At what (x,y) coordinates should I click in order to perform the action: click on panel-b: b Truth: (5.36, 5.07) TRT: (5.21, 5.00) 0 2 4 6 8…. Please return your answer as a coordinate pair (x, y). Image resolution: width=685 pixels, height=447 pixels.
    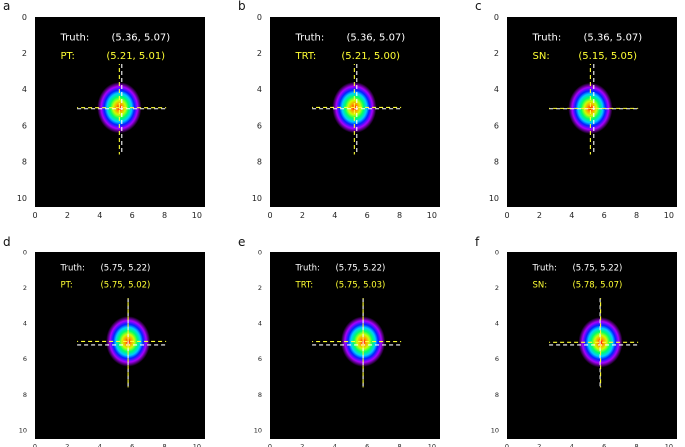
    Looking at the image, I should click on (339, 110).